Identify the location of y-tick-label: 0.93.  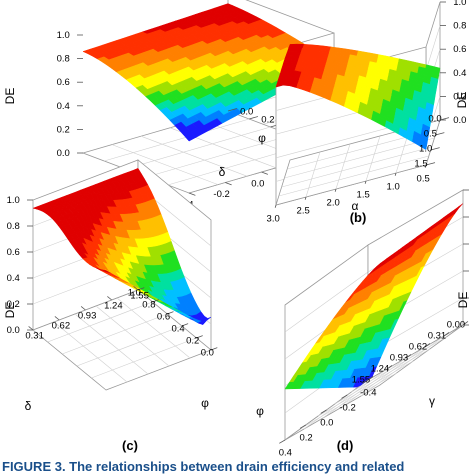
(87, 315).